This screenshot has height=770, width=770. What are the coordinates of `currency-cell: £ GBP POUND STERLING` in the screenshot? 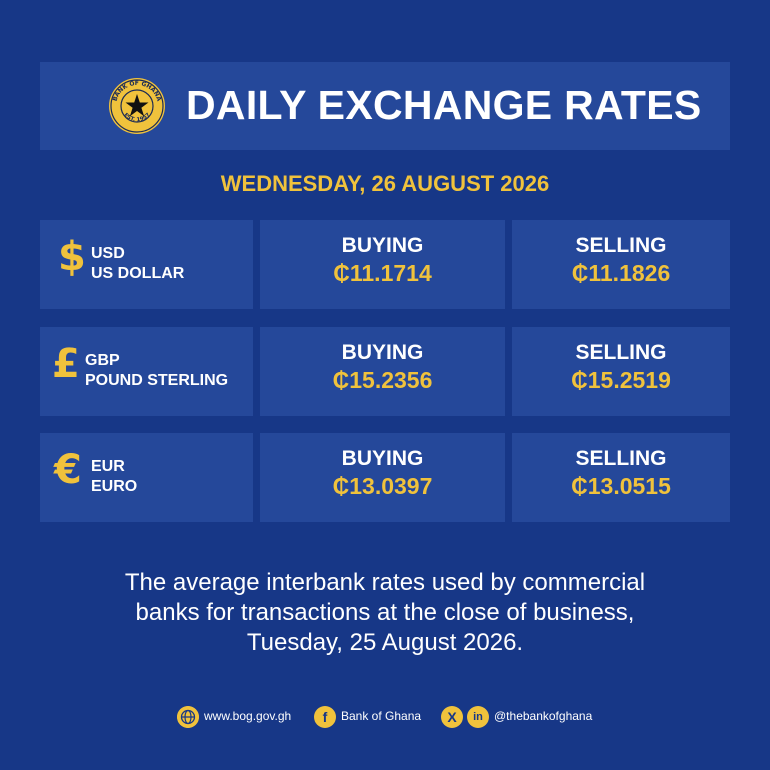 It's located at (146, 371).